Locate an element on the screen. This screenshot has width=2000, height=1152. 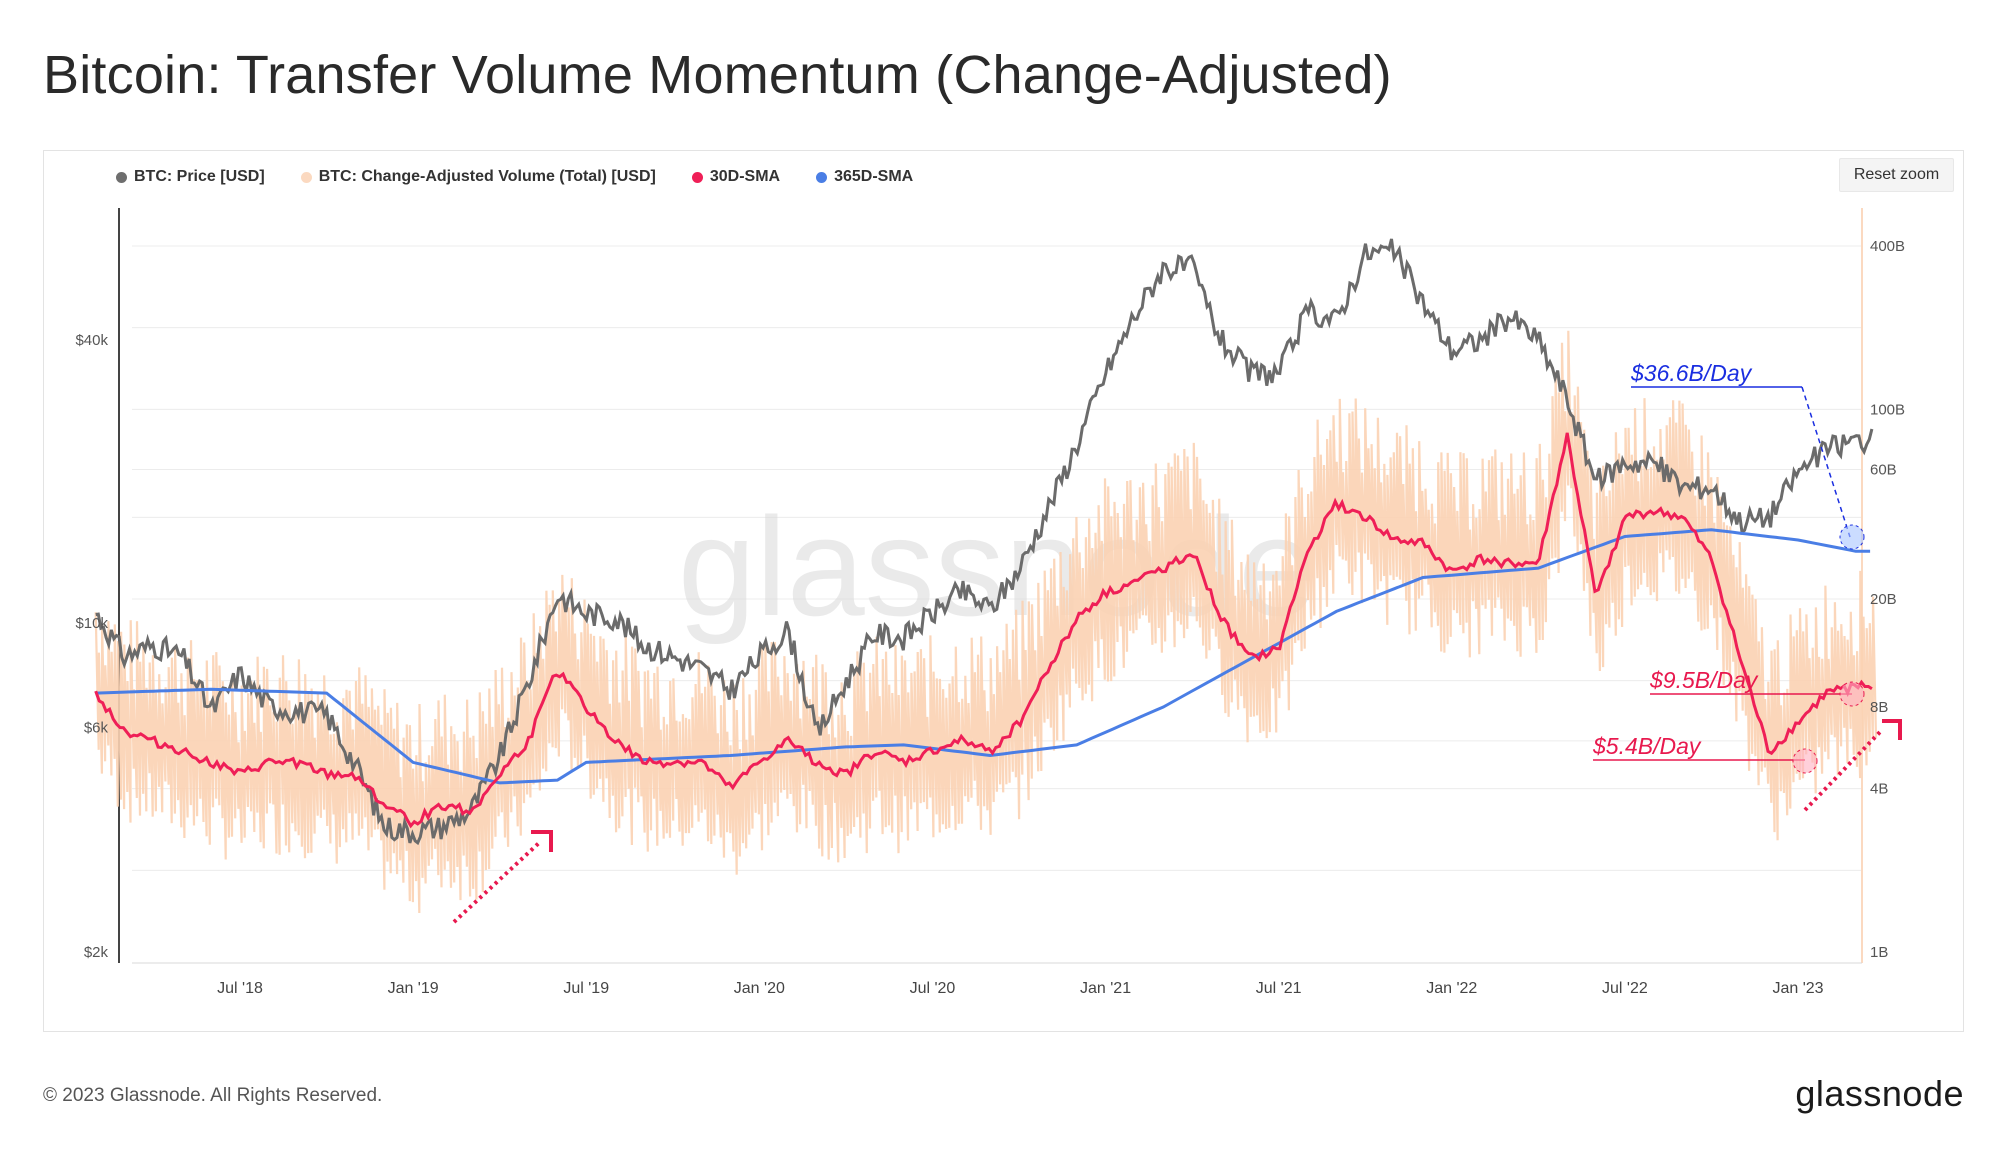
left-tick-label: $10k is located at coordinates (91, 623).